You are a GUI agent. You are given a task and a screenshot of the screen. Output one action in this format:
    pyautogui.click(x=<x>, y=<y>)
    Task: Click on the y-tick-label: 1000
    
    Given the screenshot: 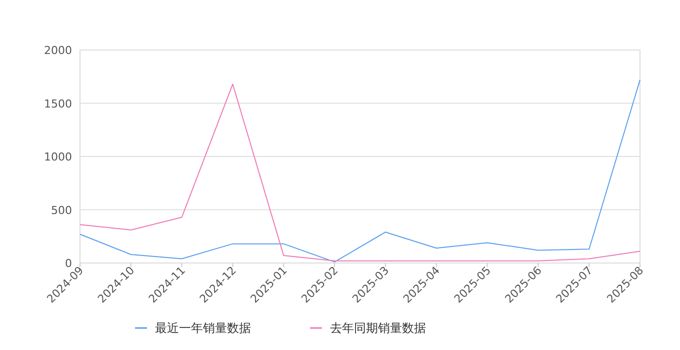 What is the action you would take?
    pyautogui.click(x=58, y=157)
    